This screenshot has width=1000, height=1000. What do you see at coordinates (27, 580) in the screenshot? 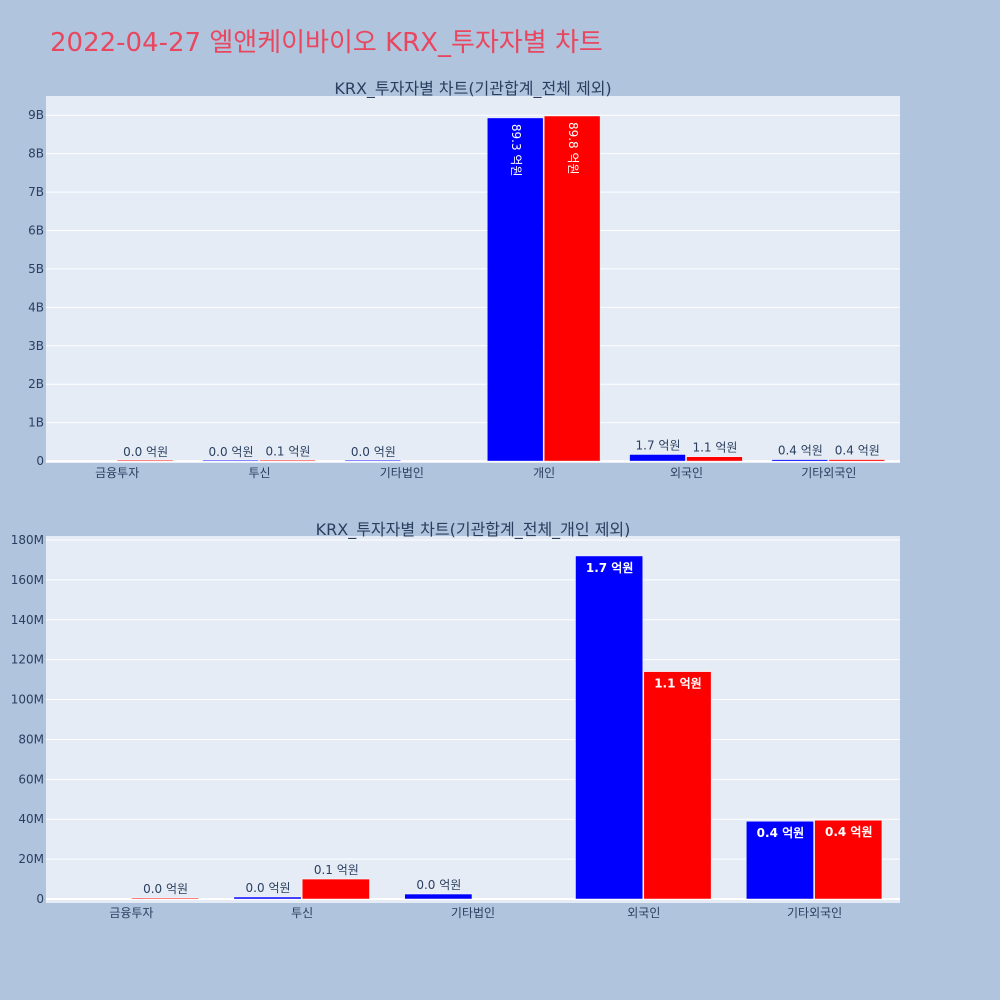
I see `y-tick-label: 160M` at bounding box center [27, 580].